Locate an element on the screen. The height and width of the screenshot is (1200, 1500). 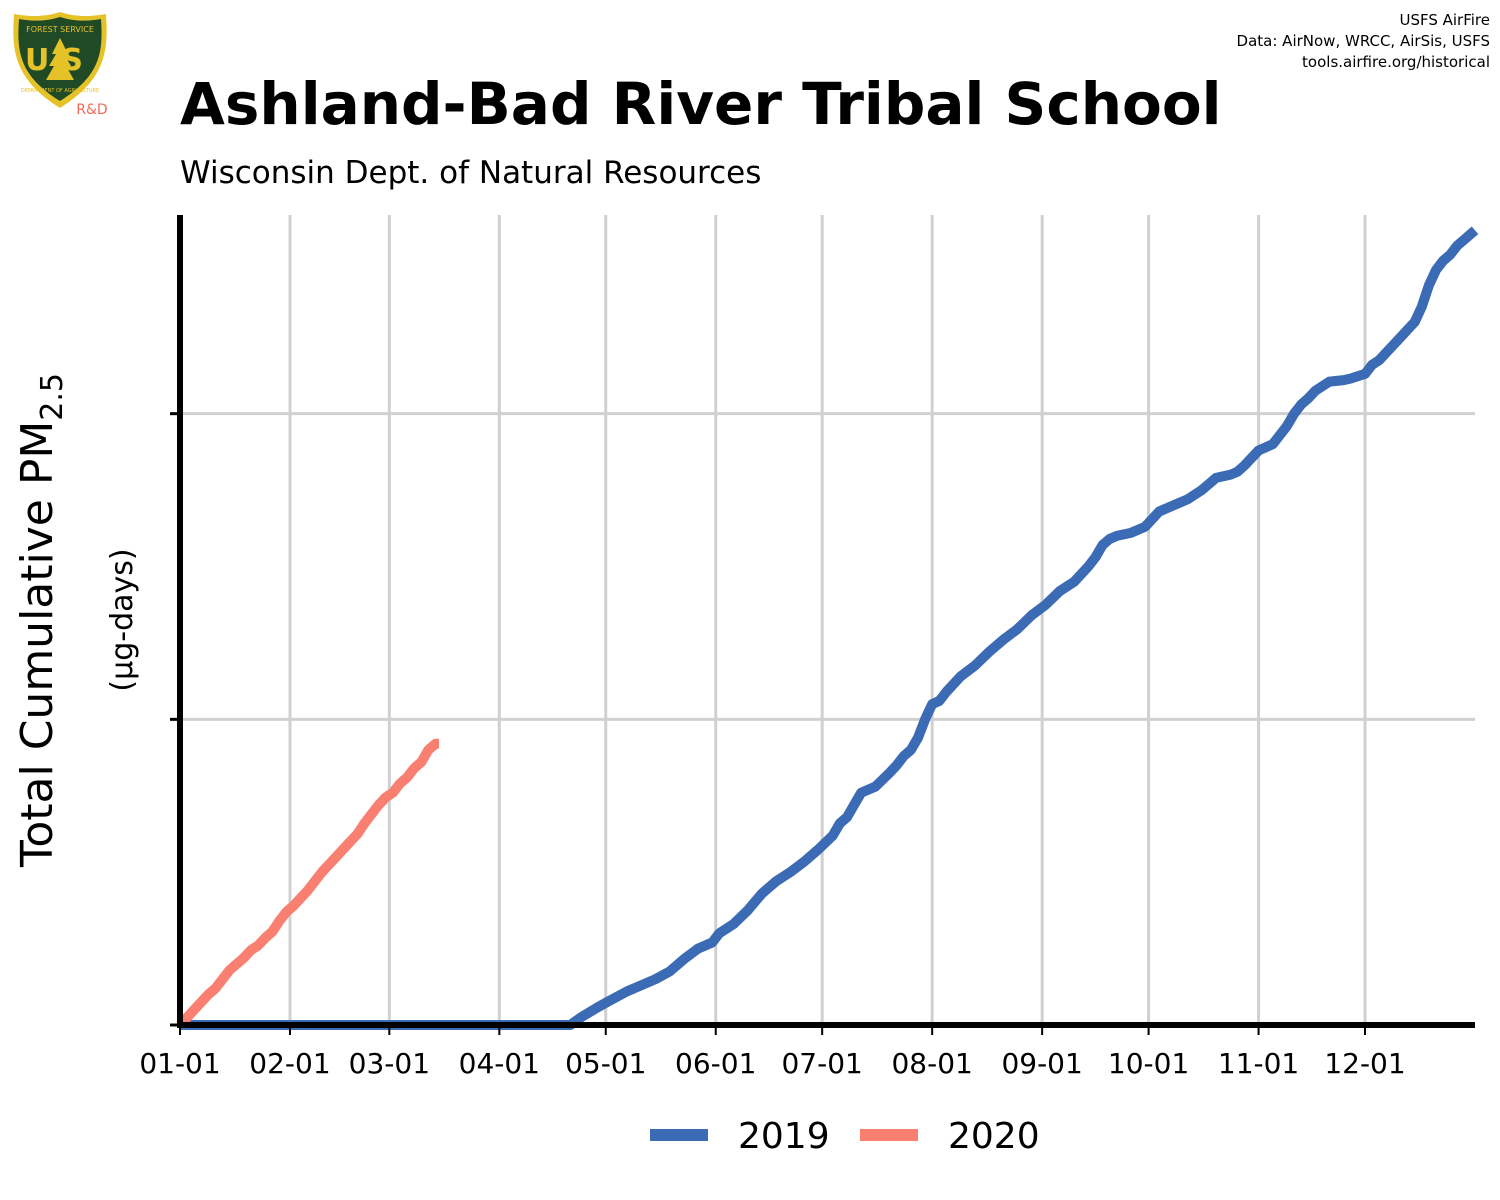
x-tick-label: 02-01 is located at coordinates (289, 1063).